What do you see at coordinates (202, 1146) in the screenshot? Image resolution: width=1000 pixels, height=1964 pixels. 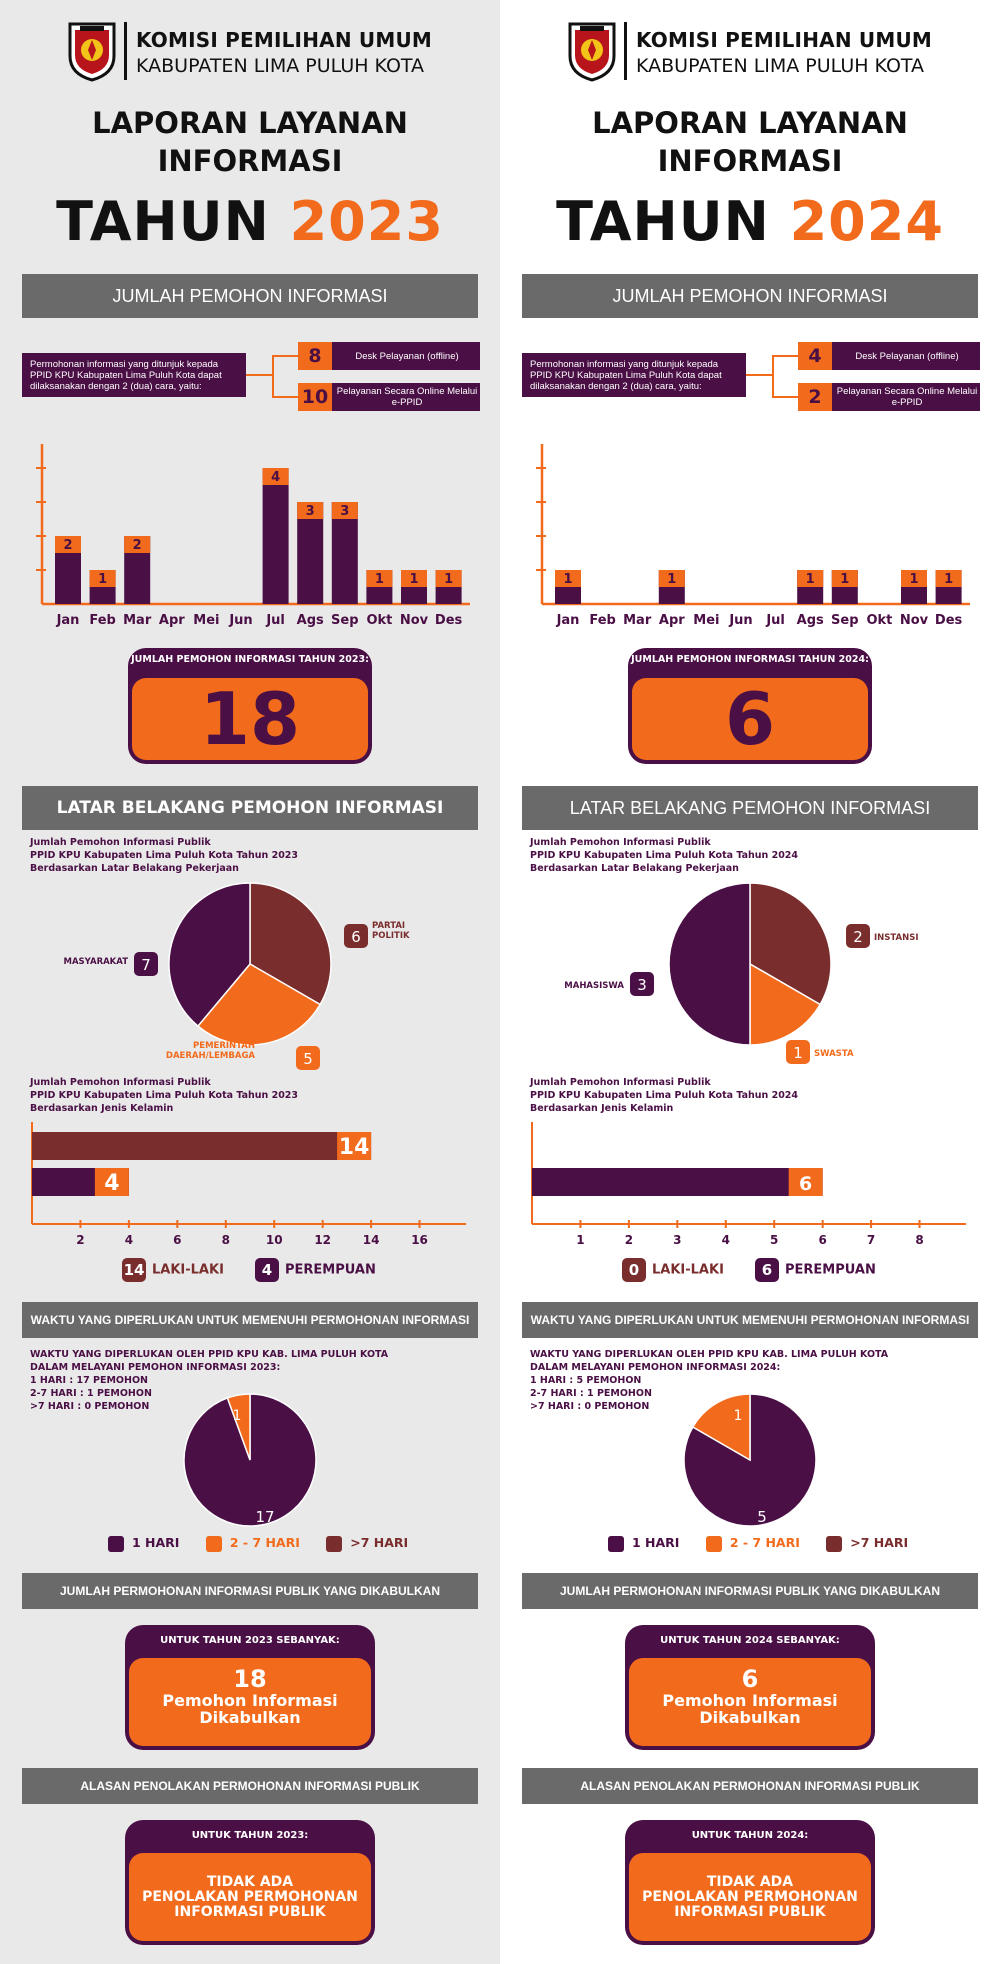 I see `gender-bar-laki-laki` at bounding box center [202, 1146].